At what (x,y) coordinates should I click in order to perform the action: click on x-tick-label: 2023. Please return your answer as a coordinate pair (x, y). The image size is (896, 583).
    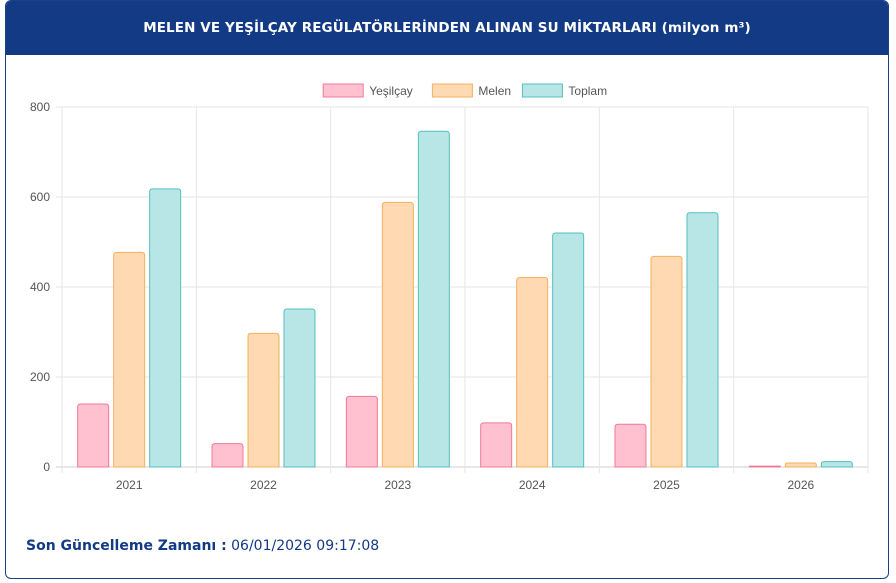
    Looking at the image, I should click on (397, 485).